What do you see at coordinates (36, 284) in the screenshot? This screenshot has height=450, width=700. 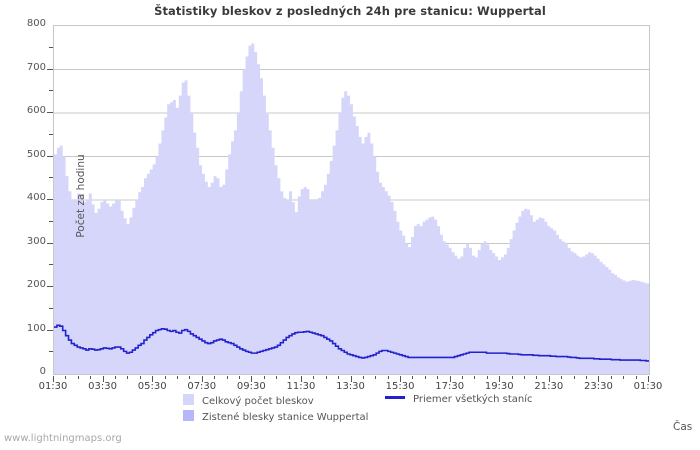 I see `y-axis-tick-label: 200` at bounding box center [36, 284].